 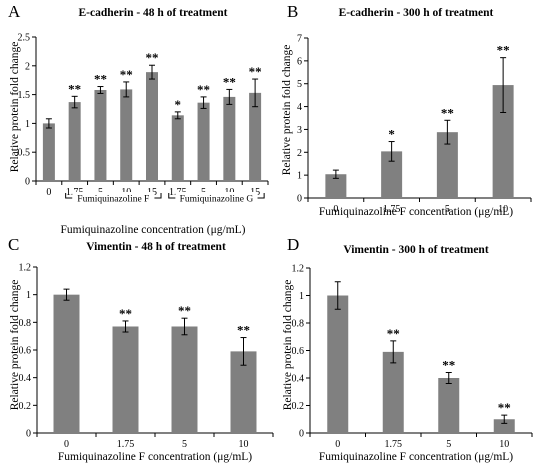 I want to click on panel-c-y-tick-label: 0.4, so click(x=25, y=378).